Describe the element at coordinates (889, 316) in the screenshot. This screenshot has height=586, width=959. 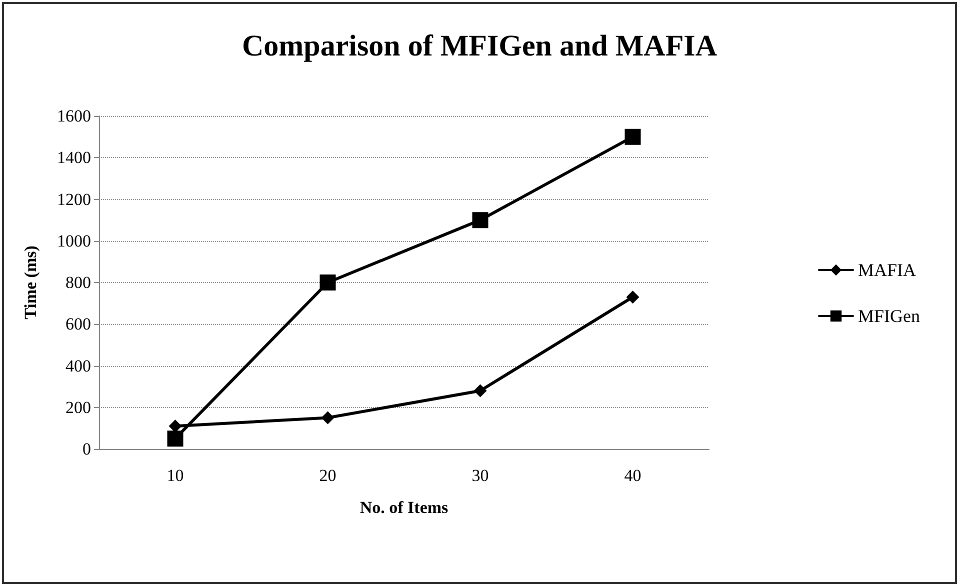
I see `legend-label: MFIGen` at that location.